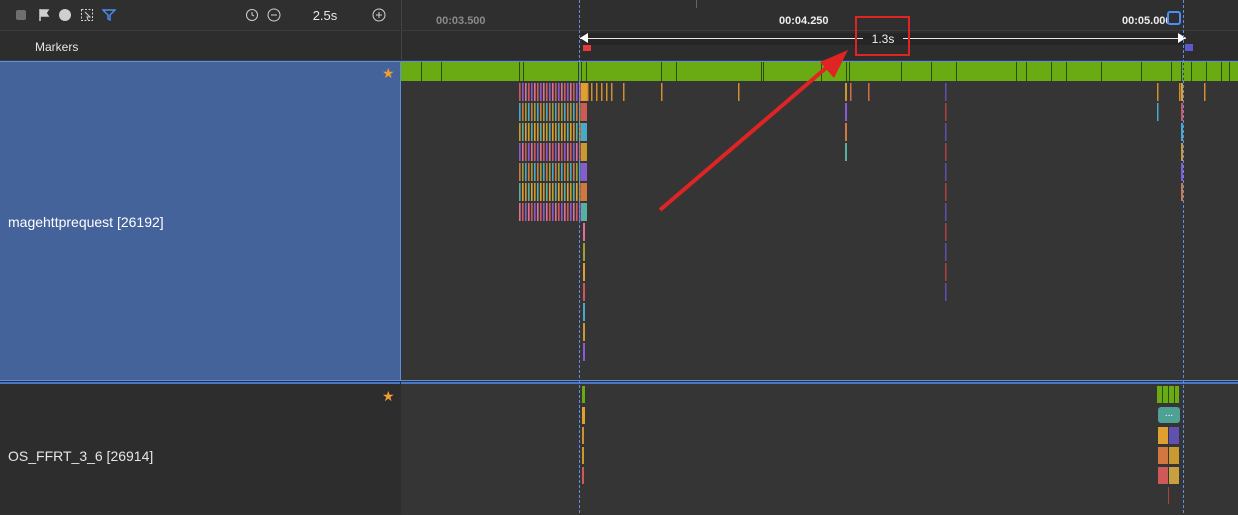 The image size is (1238, 515). What do you see at coordinates (65, 15) in the screenshot?
I see `compass-icon` at bounding box center [65, 15].